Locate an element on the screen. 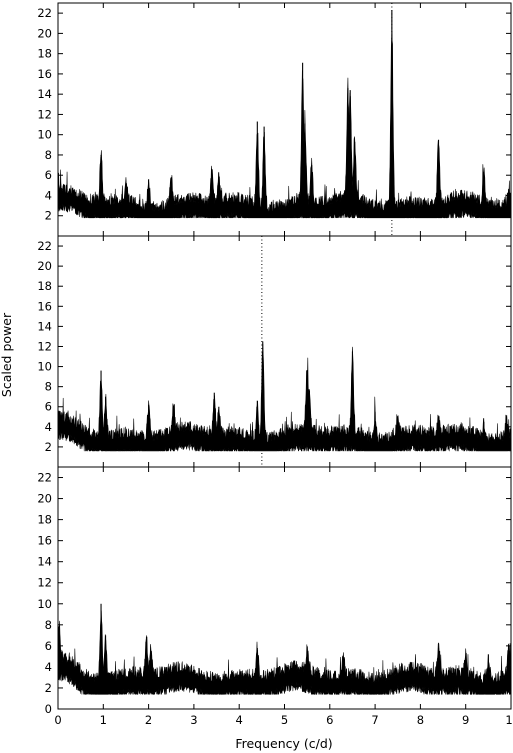  x-tick-label: 8 is located at coordinates (420, 720).